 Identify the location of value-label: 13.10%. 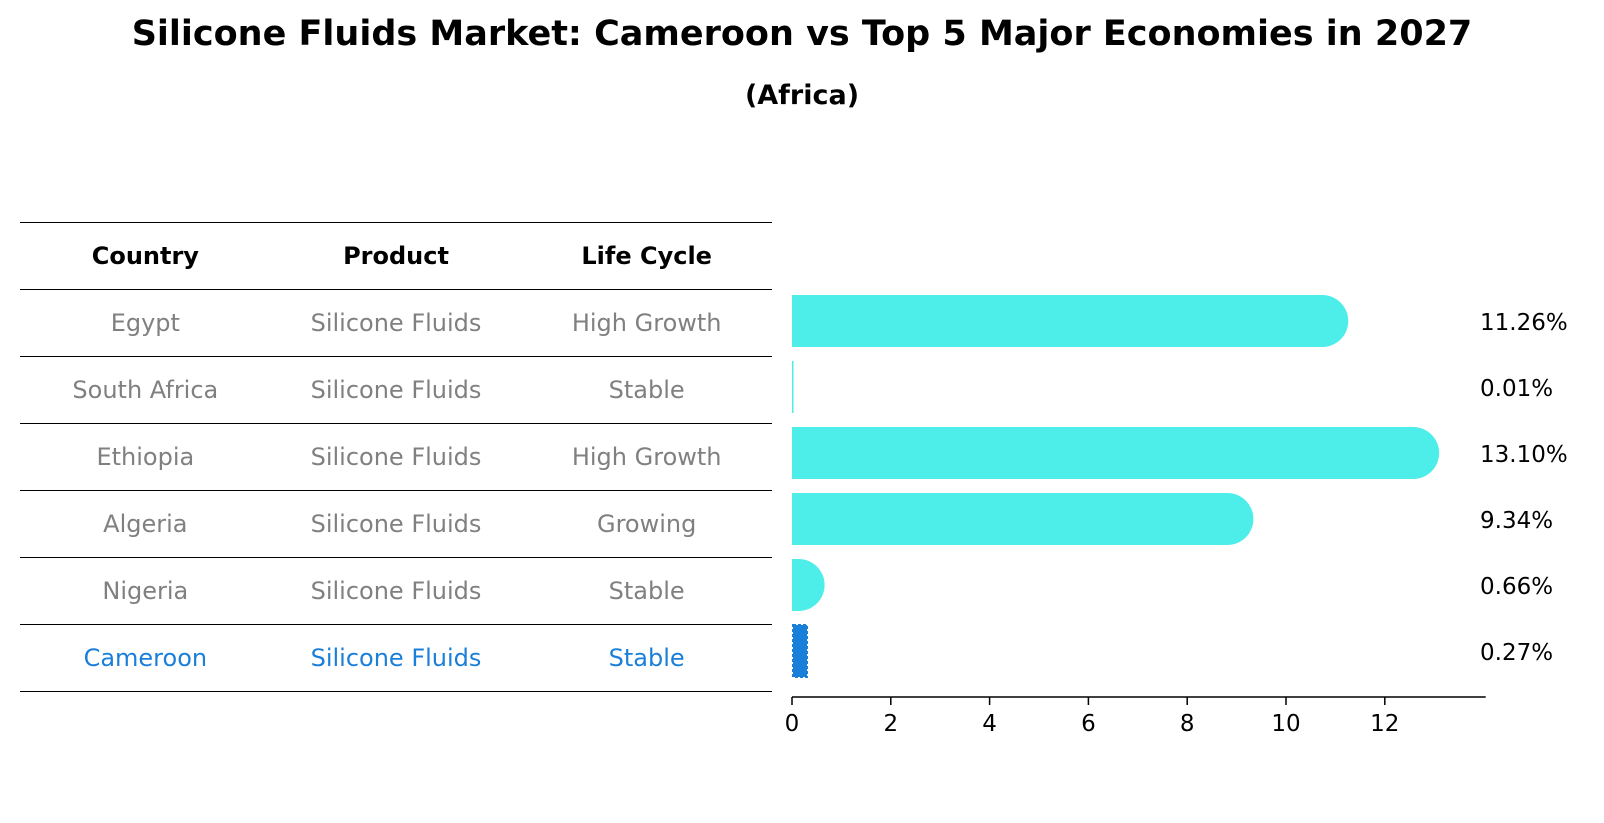
(1524, 455).